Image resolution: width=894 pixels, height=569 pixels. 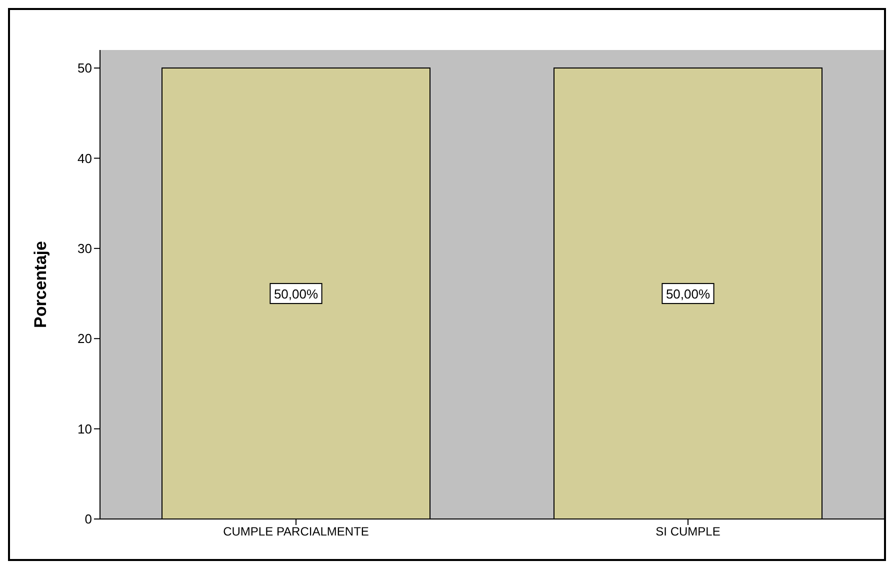 I want to click on y-tick-label: 20, so click(x=85, y=338).